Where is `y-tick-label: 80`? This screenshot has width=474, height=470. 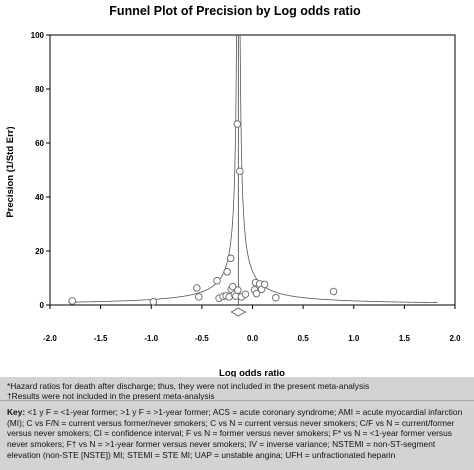 y-tick-label: 80 is located at coordinates (39, 89).